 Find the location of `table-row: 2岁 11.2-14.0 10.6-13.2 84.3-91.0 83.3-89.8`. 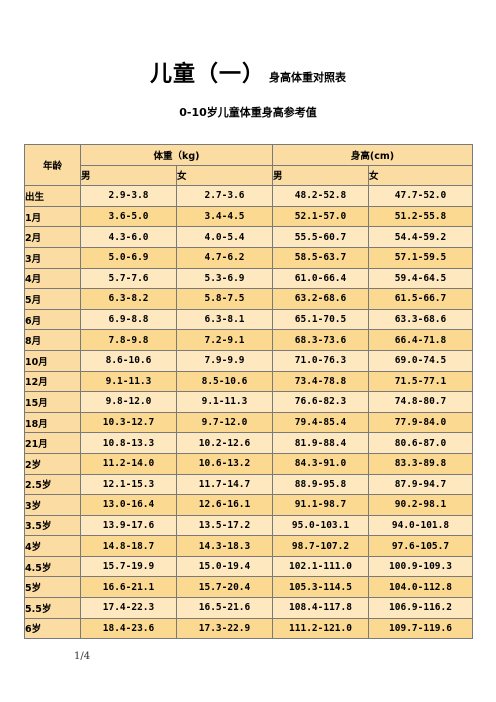

table-row: 2岁 11.2-14.0 10.6-13.2 84.3-91.0 83.3-89.8 is located at coordinates (248, 463).